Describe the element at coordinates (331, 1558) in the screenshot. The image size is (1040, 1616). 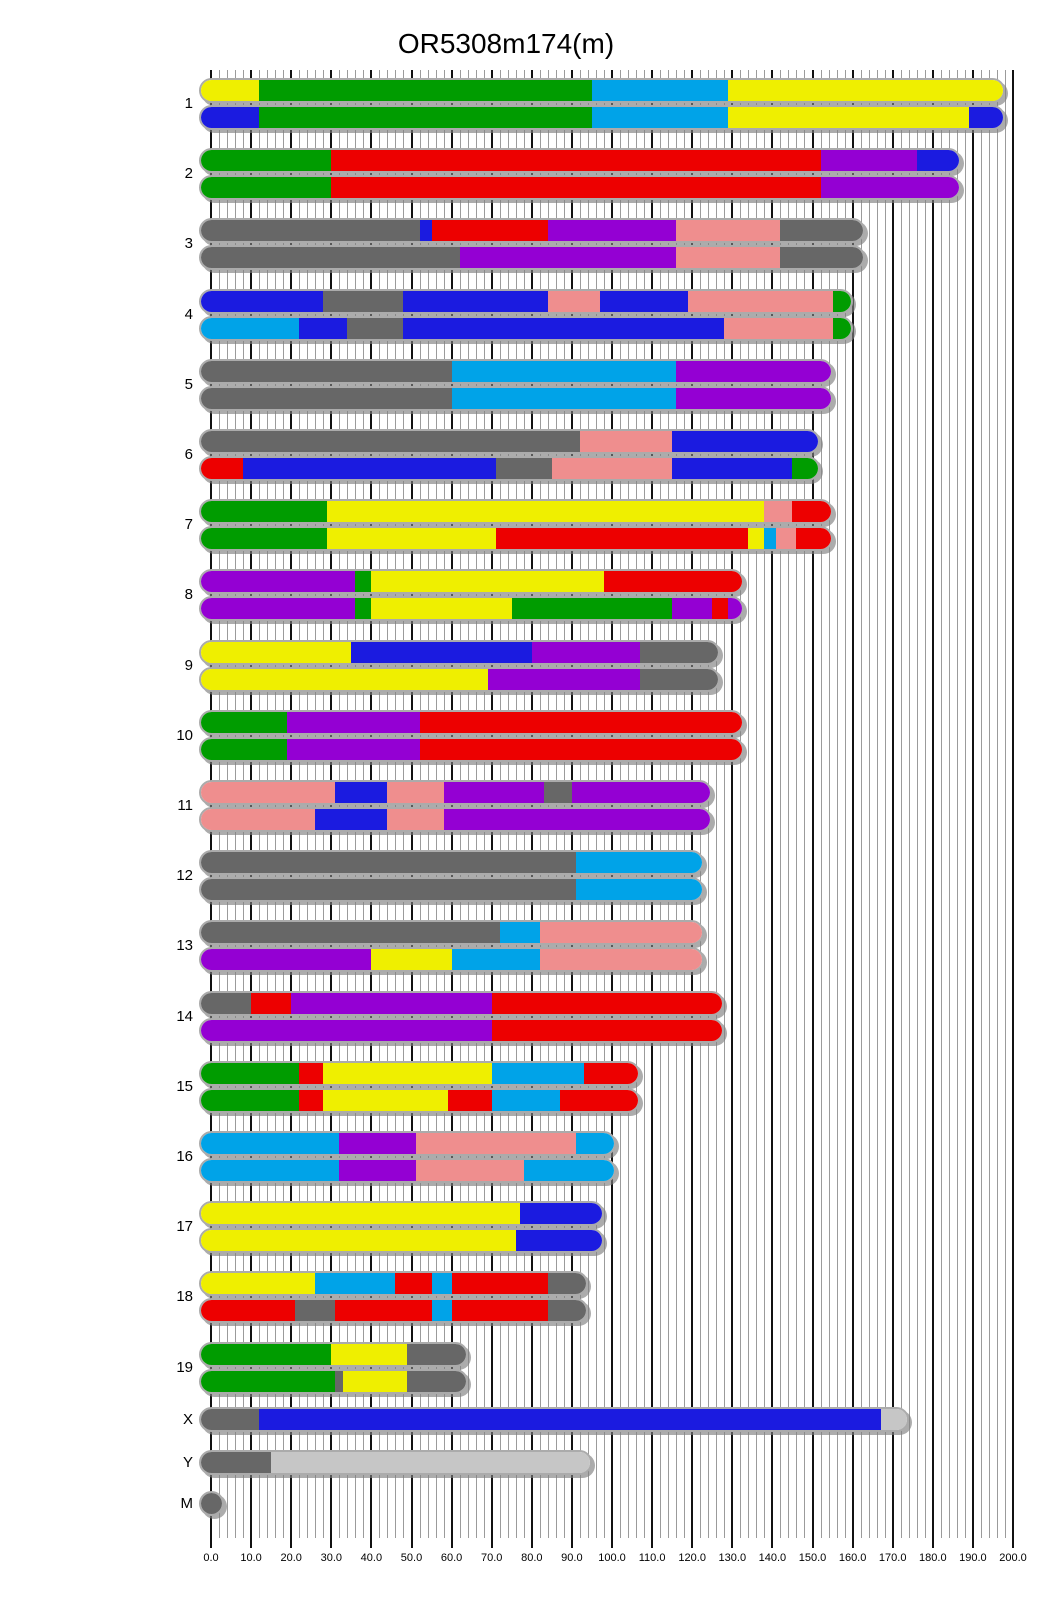
I see `axis-tick-label: 30.0` at that location.